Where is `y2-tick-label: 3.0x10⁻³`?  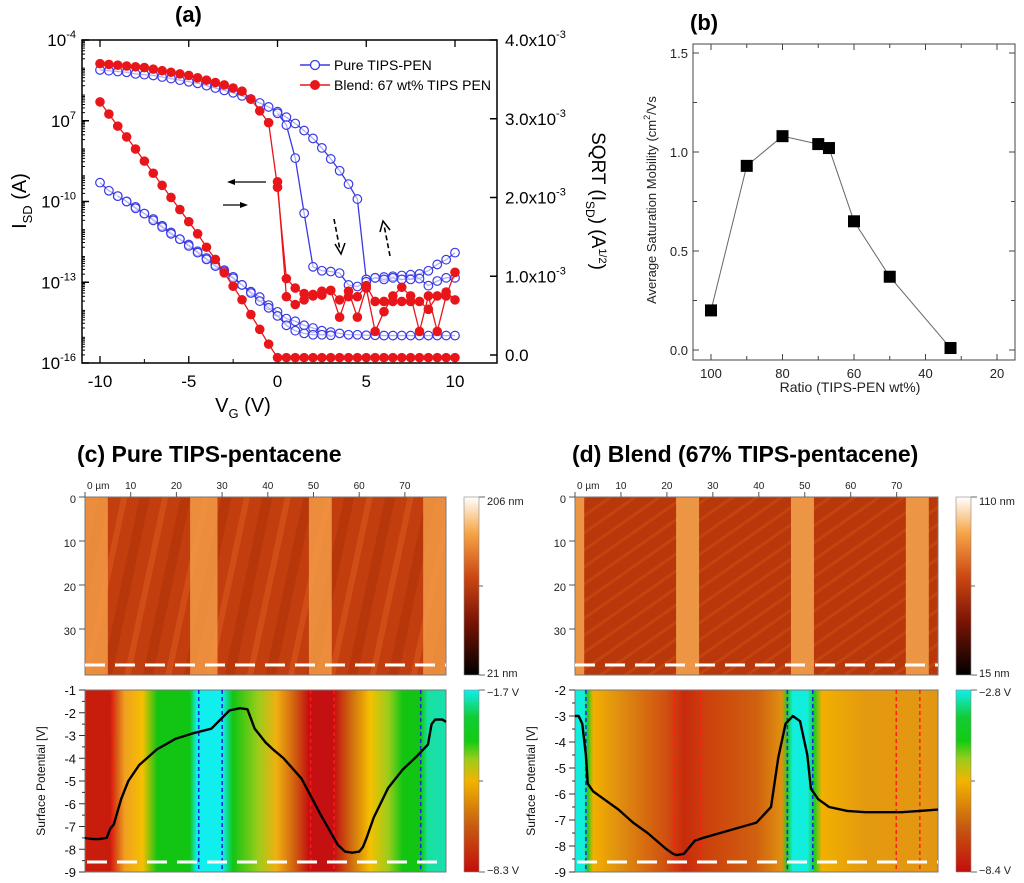 y2-tick-label: 3.0x10⁻³ is located at coordinates (535, 118).